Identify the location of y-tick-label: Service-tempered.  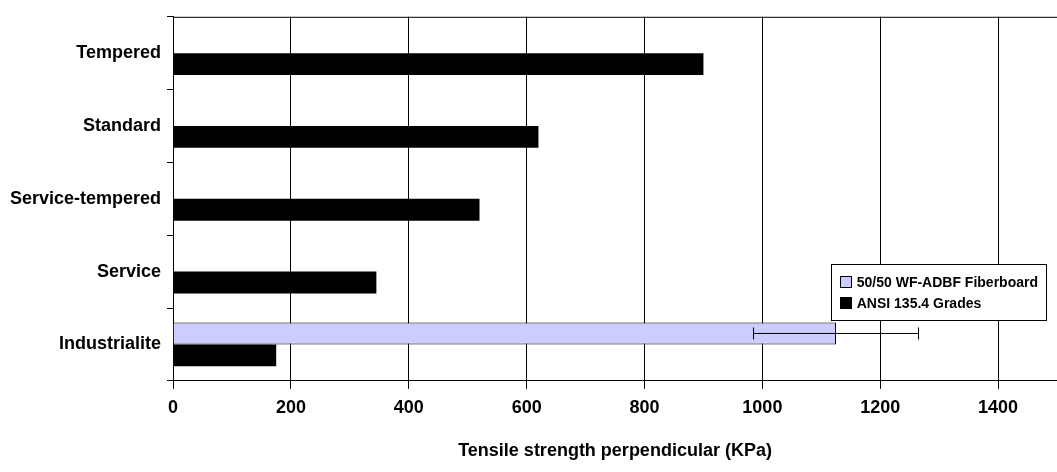
(86, 197).